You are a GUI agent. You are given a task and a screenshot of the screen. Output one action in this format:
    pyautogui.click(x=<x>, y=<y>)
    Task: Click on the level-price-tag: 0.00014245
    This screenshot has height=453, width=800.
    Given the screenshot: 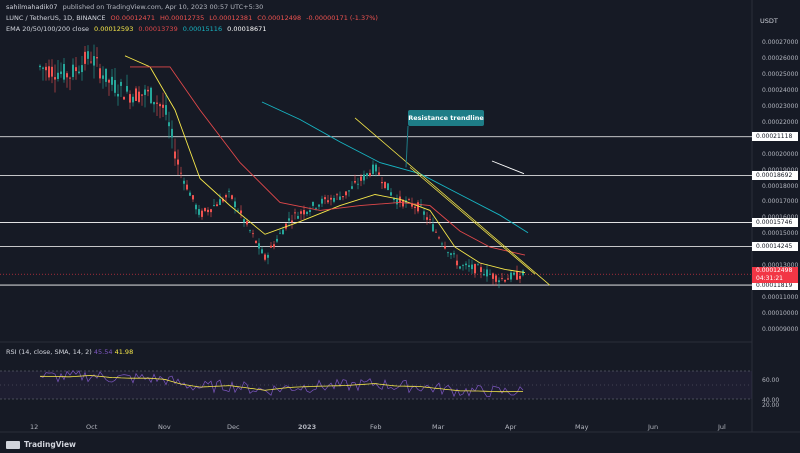 What is the action you would take?
    pyautogui.click(x=775, y=246)
    